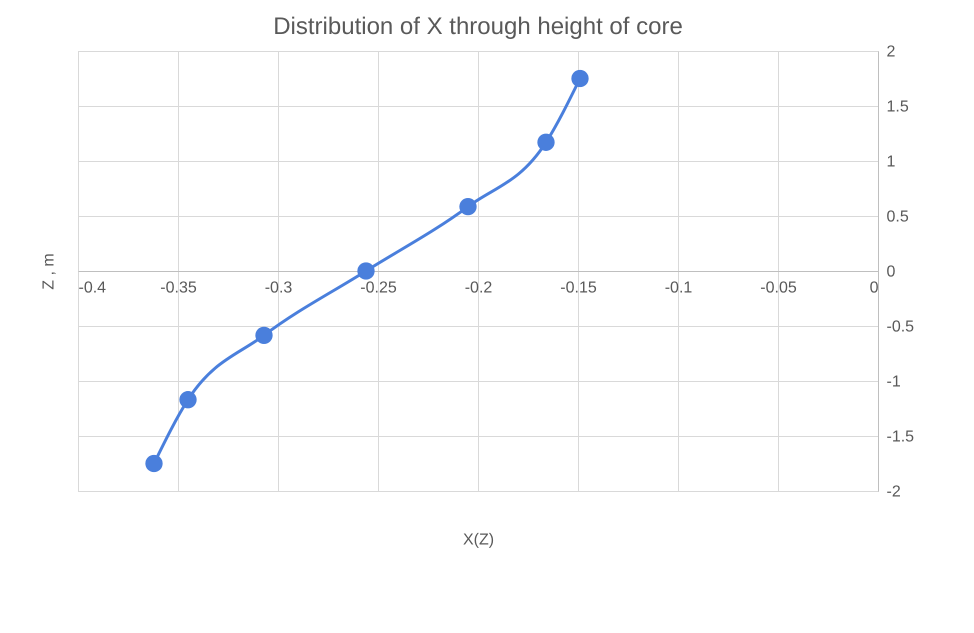  What do you see at coordinates (891, 162) in the screenshot?
I see `y-tick-label: 1` at bounding box center [891, 162].